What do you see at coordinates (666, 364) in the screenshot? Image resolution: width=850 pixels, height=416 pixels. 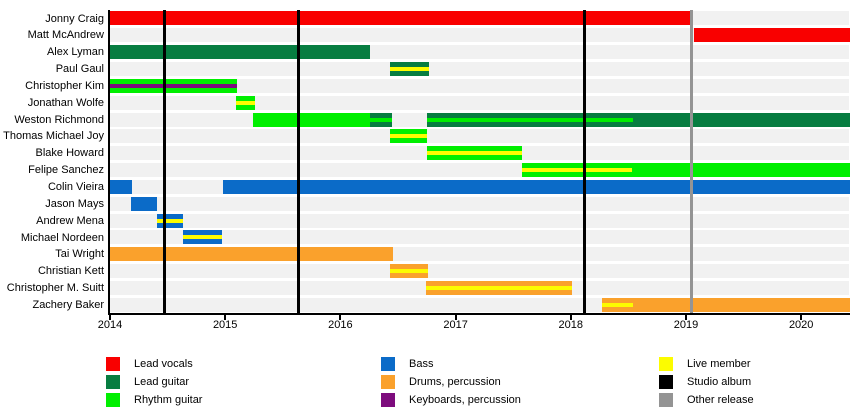 I see `legend-swatch-live` at bounding box center [666, 364].